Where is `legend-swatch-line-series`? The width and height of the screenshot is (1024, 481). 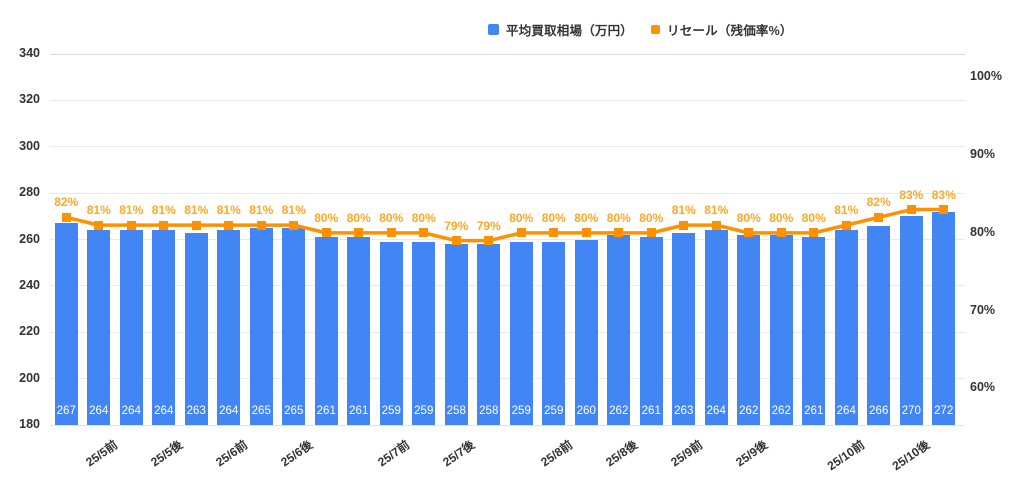
legend-swatch-line-series is located at coordinates (656, 29).